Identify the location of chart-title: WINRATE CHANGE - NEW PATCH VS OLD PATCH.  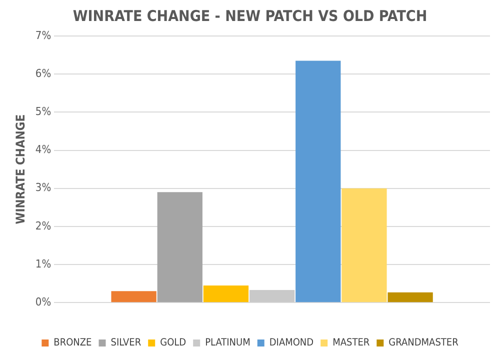
(250, 15).